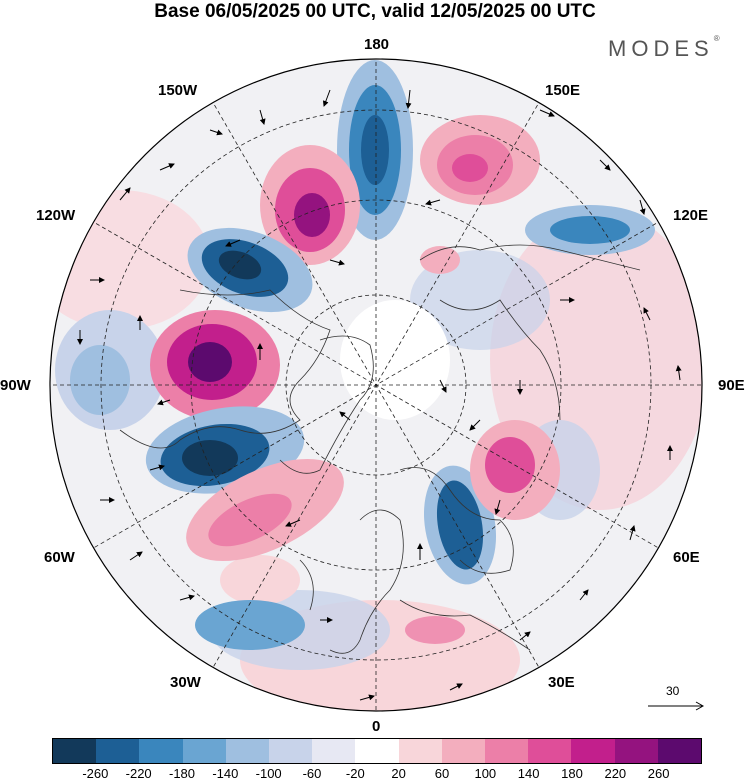 This screenshot has width=750, height=783. What do you see at coordinates (225, 773) in the screenshot?
I see `colorbar-tick-label: -140` at bounding box center [225, 773].